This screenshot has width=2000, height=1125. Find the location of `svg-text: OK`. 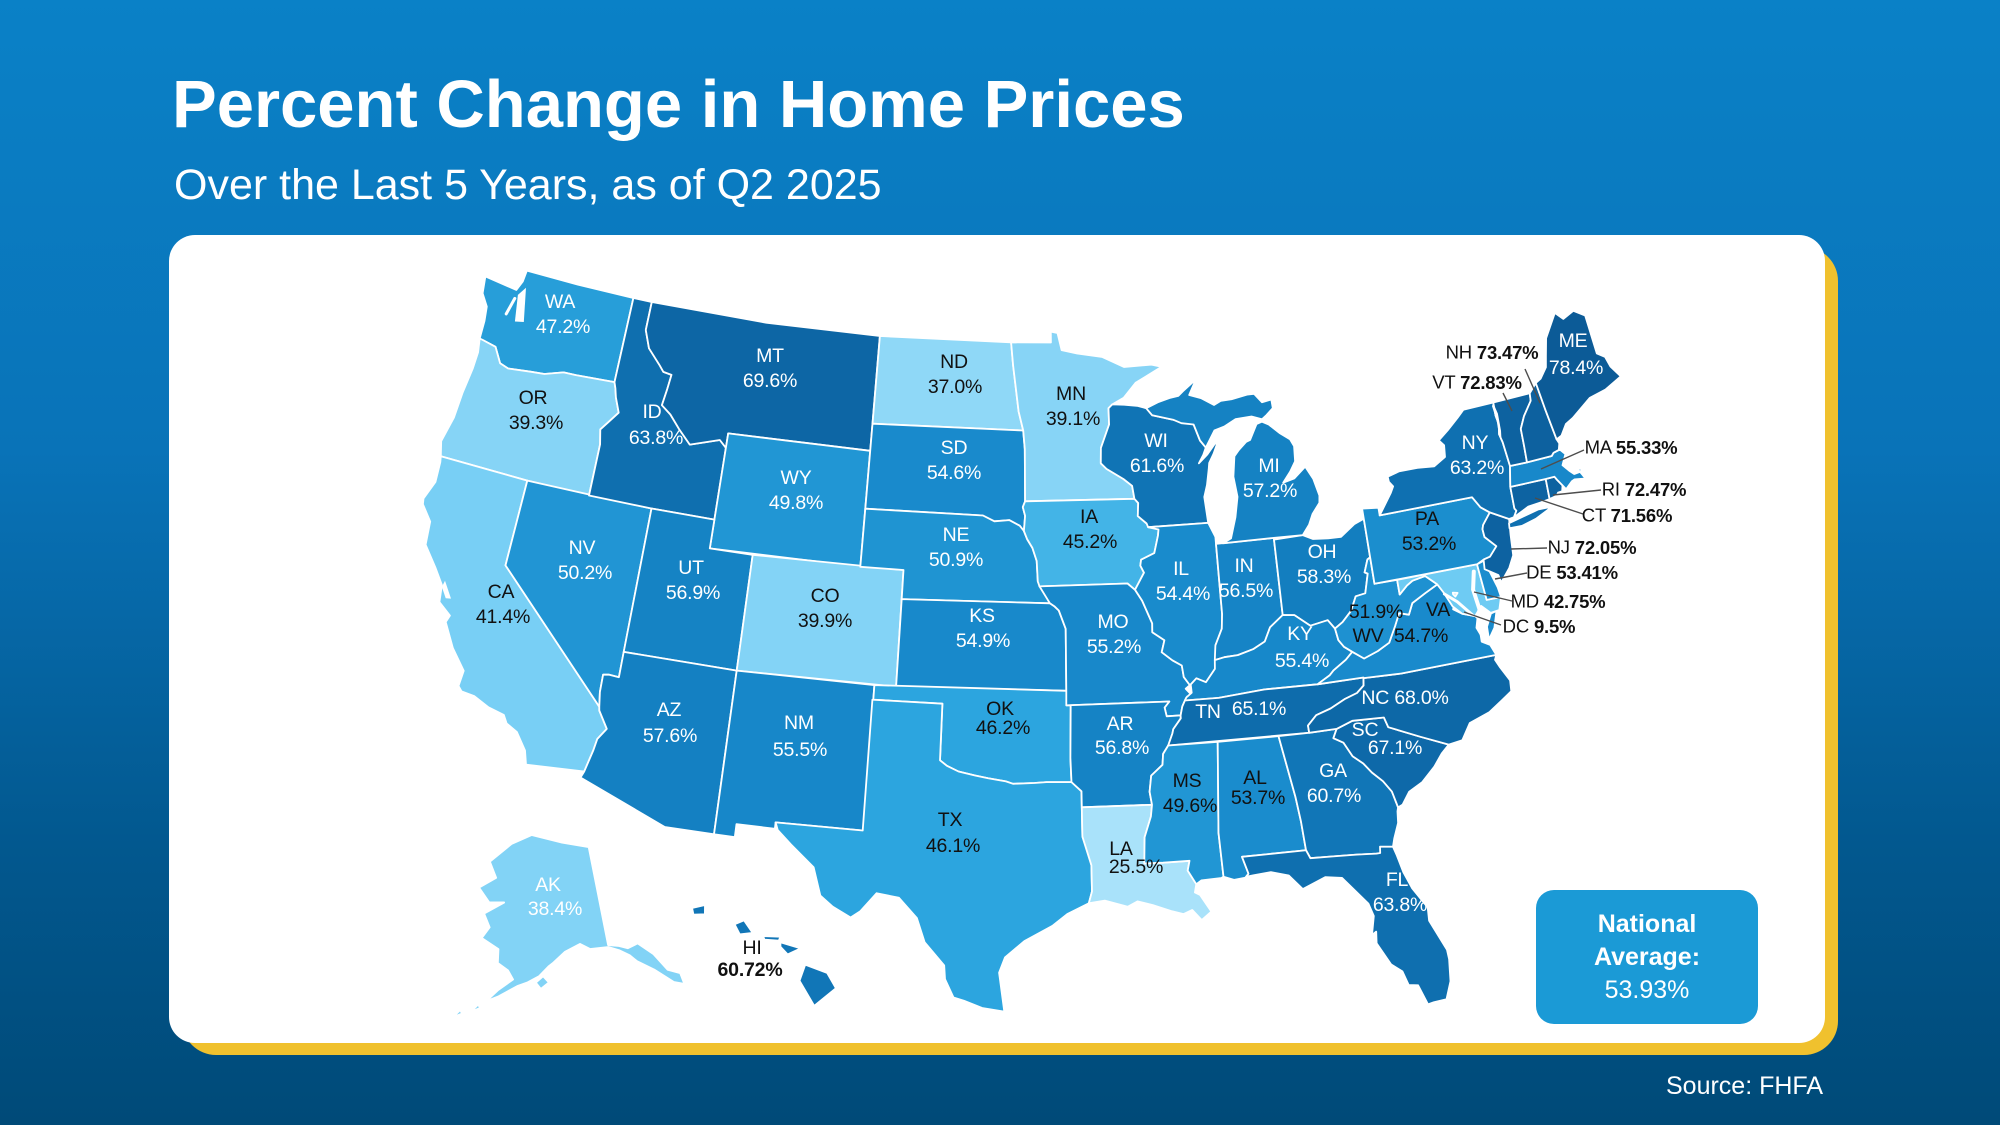

svg-text: OK is located at coordinates (1000, 709).